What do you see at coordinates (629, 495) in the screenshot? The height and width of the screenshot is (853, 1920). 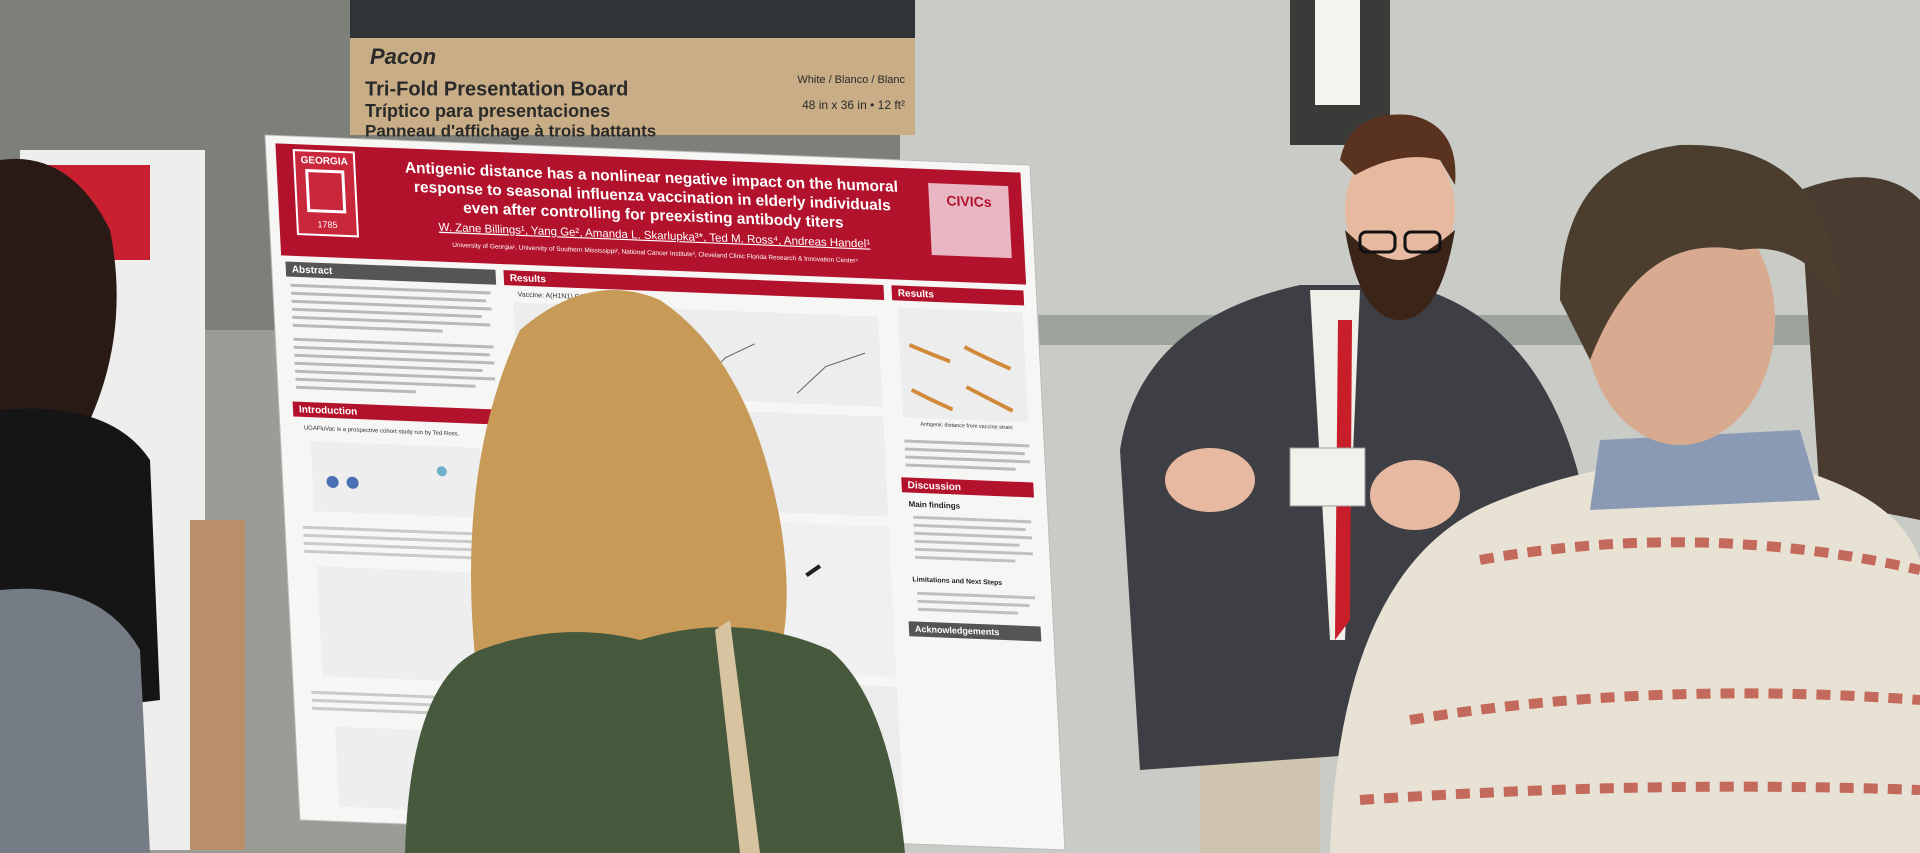 I see `woman-hair` at bounding box center [629, 495].